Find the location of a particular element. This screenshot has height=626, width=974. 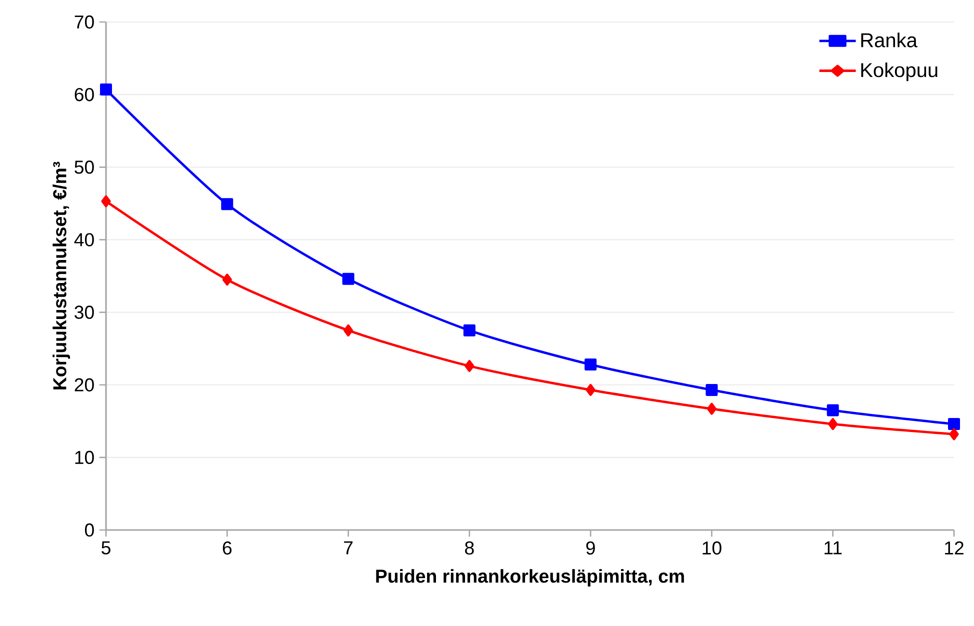

x-axis-title: Puiden rinnankorkeusläpimitta, cm is located at coordinates (530, 577).